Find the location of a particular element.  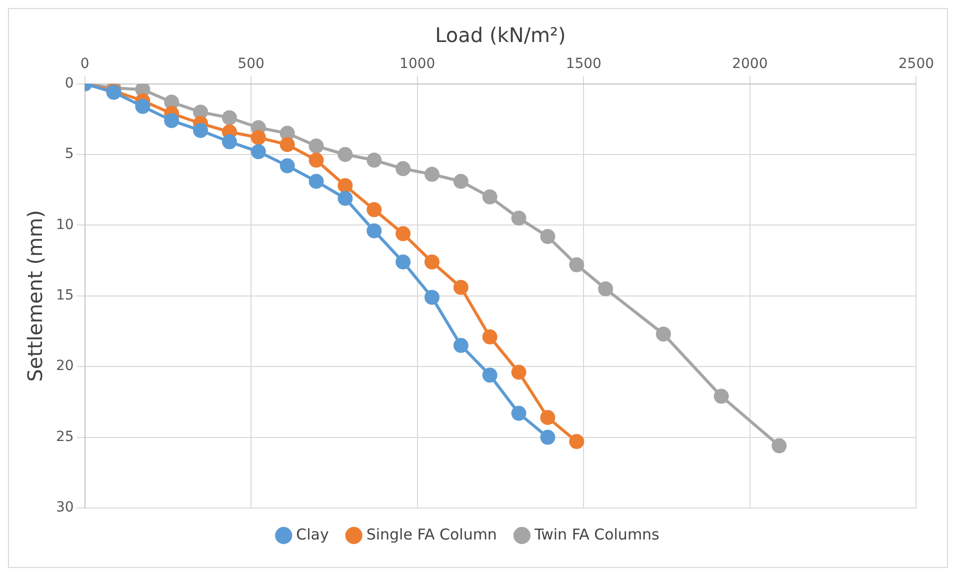

y-tick-label: 5 is located at coordinates (69, 154).